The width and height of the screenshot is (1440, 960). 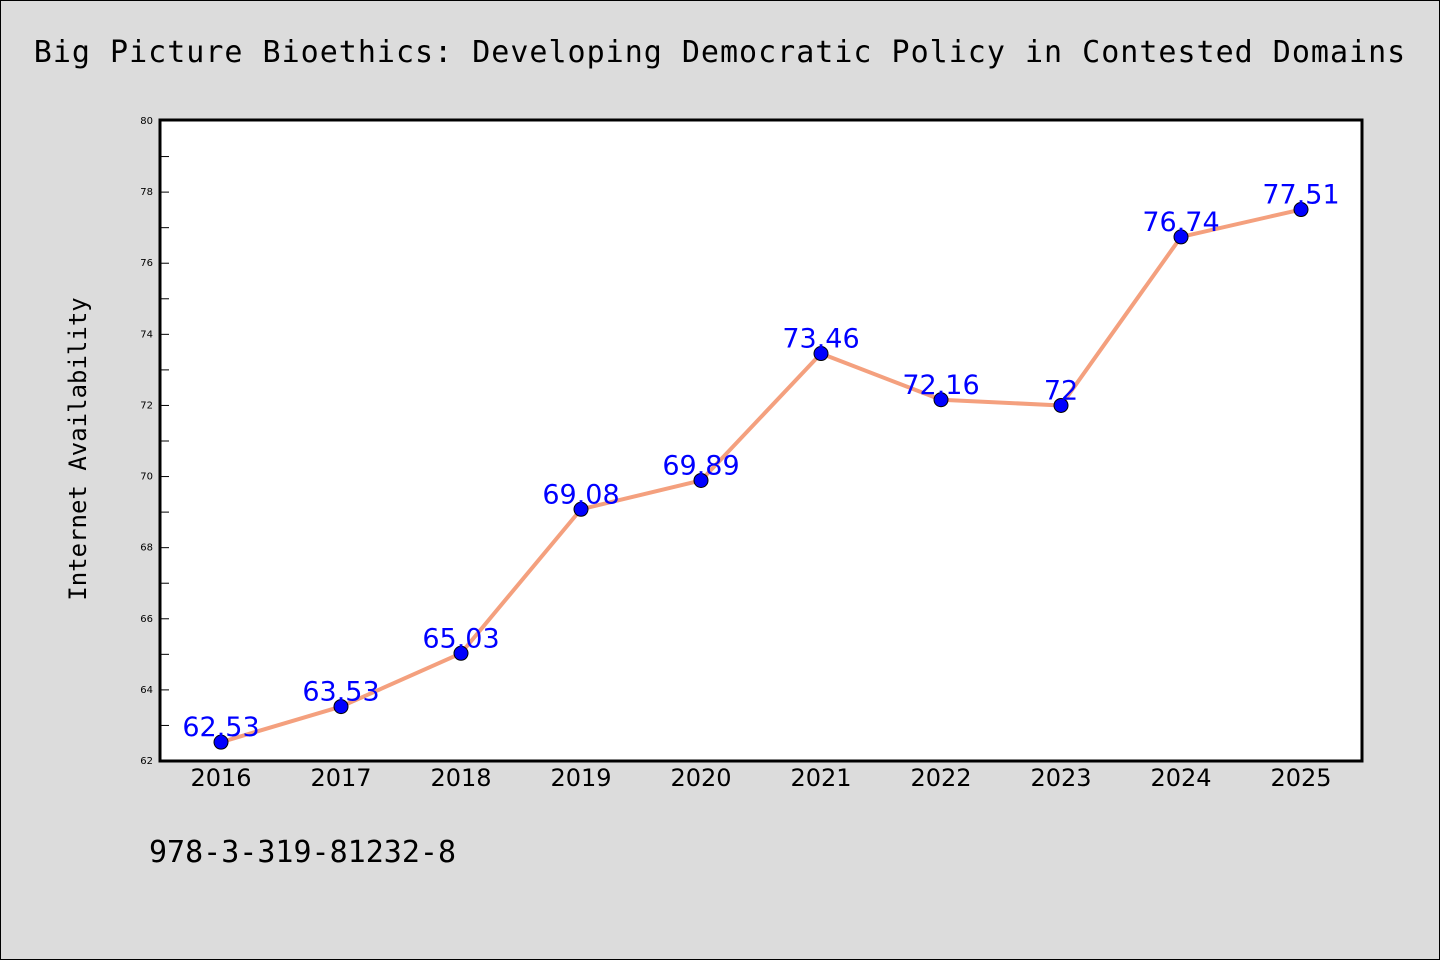 What do you see at coordinates (580, 778) in the screenshot?
I see `x-tick-label: 2019` at bounding box center [580, 778].